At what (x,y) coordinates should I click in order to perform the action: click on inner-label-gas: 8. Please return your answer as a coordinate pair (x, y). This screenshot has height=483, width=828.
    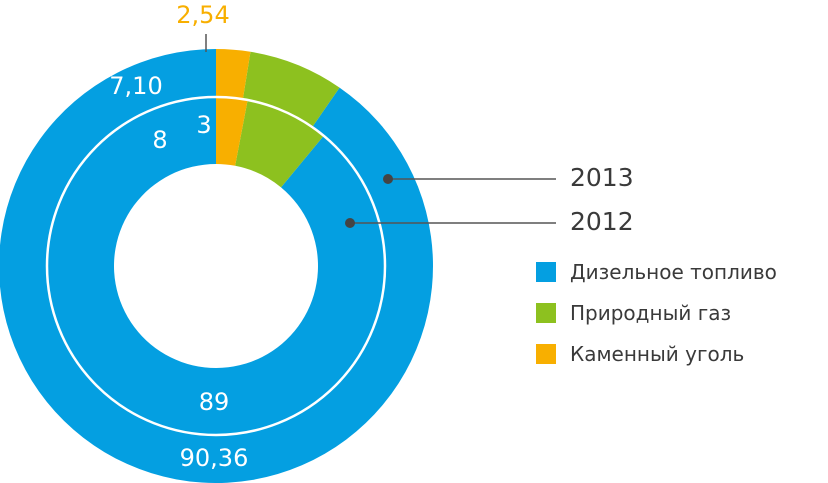
    Looking at the image, I should click on (159, 140).